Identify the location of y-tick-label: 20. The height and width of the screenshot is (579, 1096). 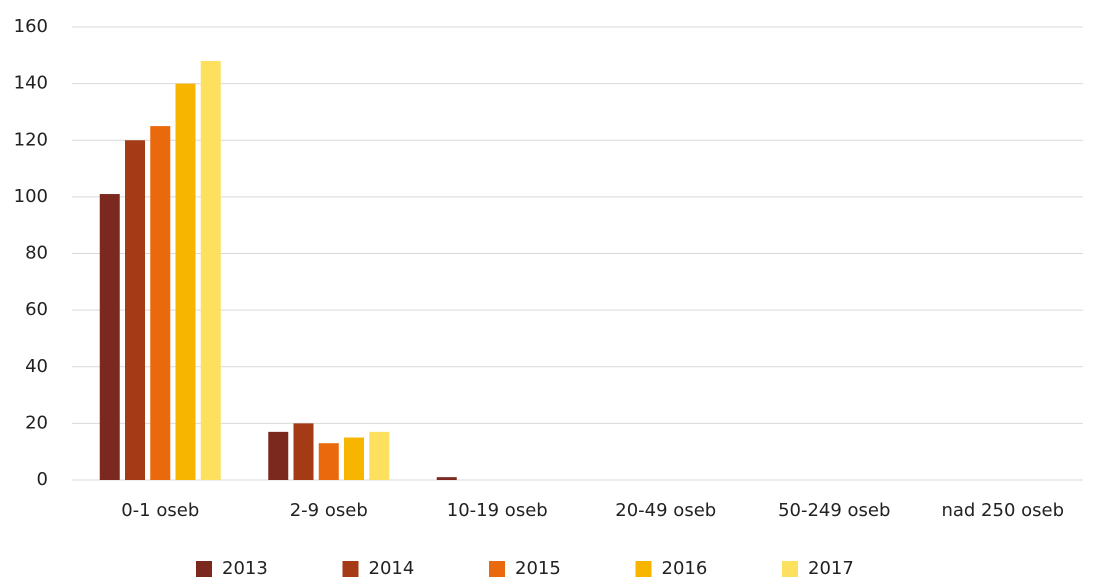
(36, 422).